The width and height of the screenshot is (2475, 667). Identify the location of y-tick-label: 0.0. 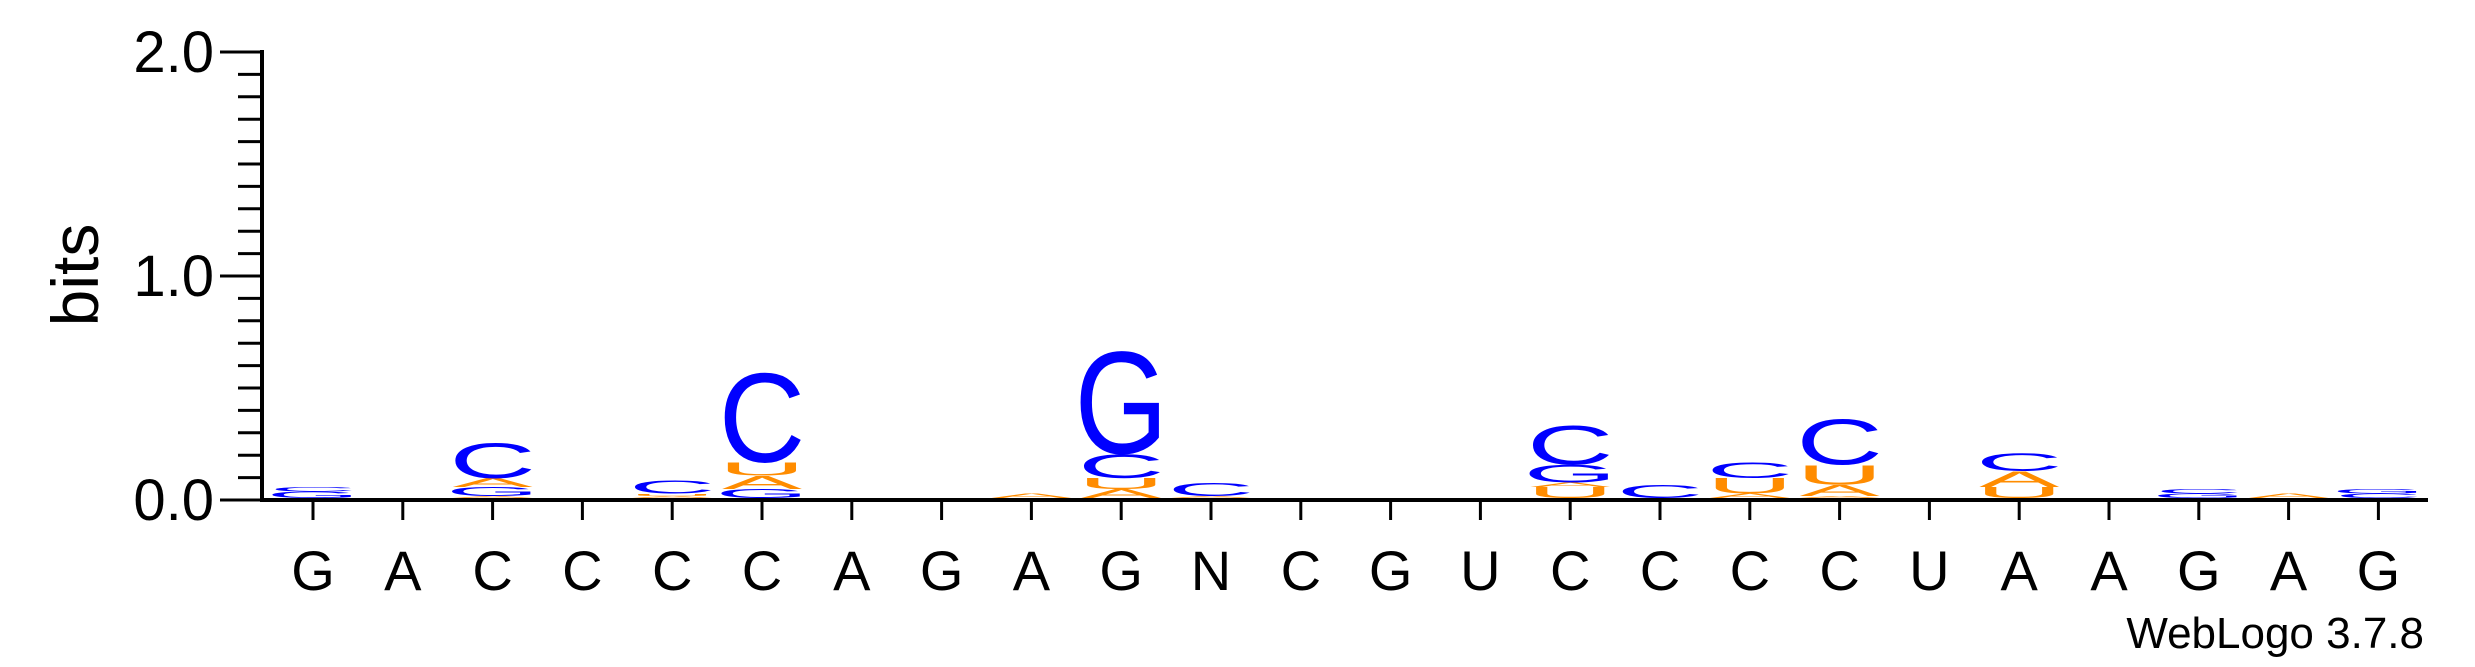
(173, 500).